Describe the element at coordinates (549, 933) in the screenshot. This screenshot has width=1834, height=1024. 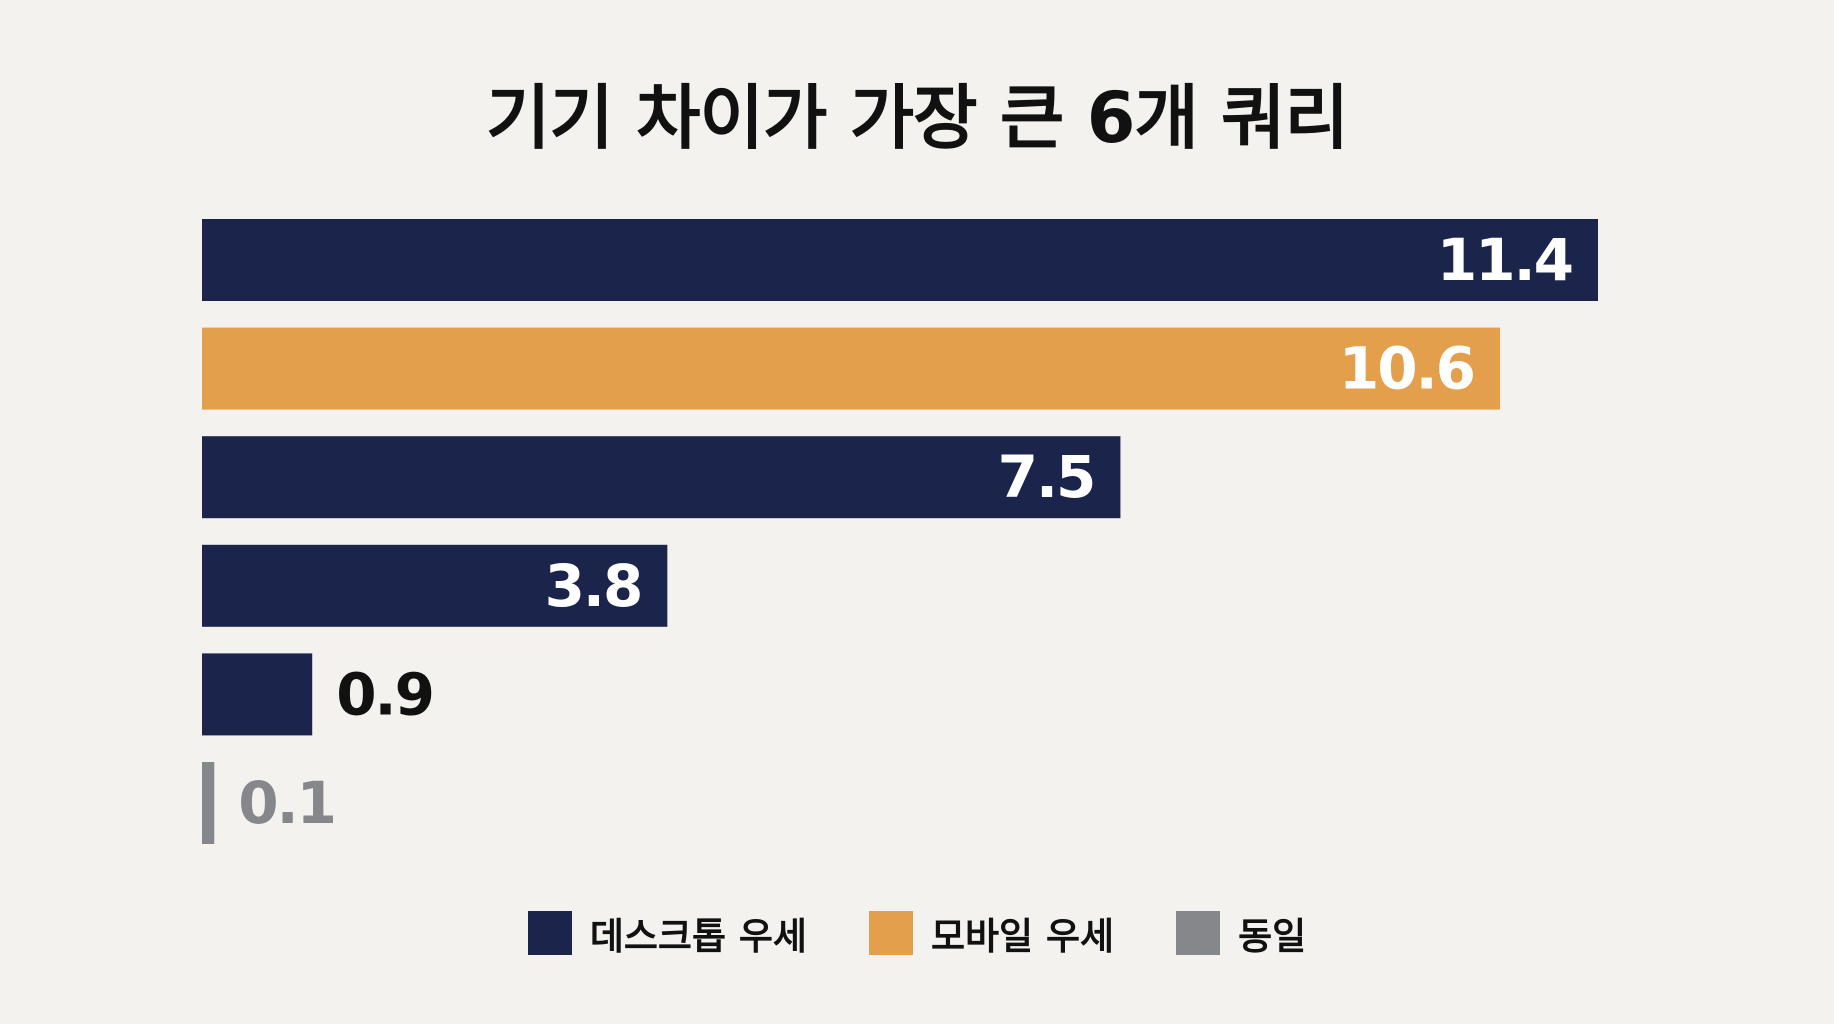
I see `legend-swatch-desktop` at that location.